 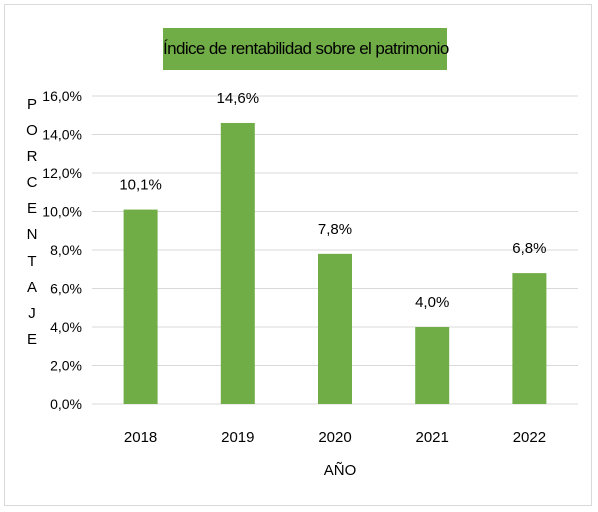 I want to click on y-tick-label: 4,0%, so click(x=66, y=327).